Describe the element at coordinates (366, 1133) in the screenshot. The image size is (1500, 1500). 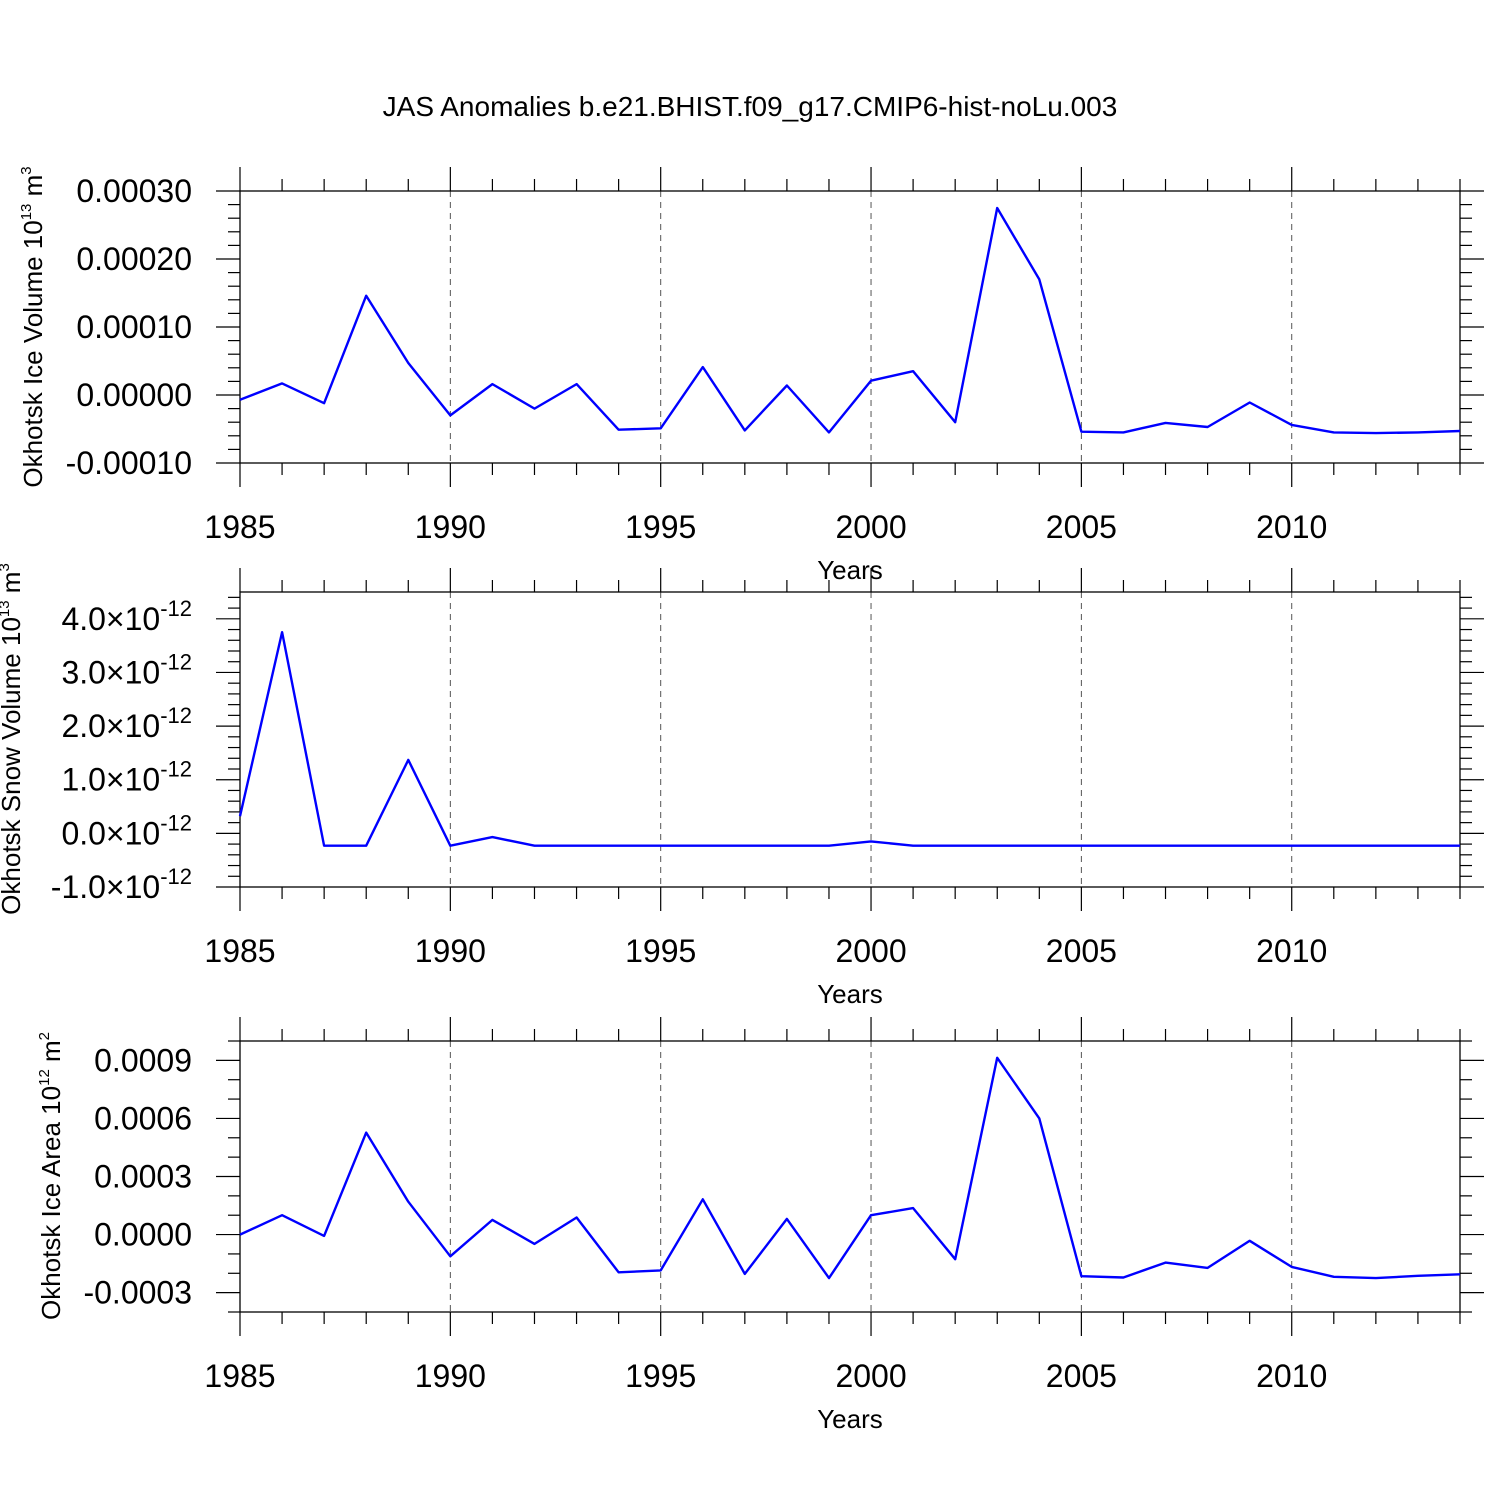
I see `p3-point-1988` at that location.